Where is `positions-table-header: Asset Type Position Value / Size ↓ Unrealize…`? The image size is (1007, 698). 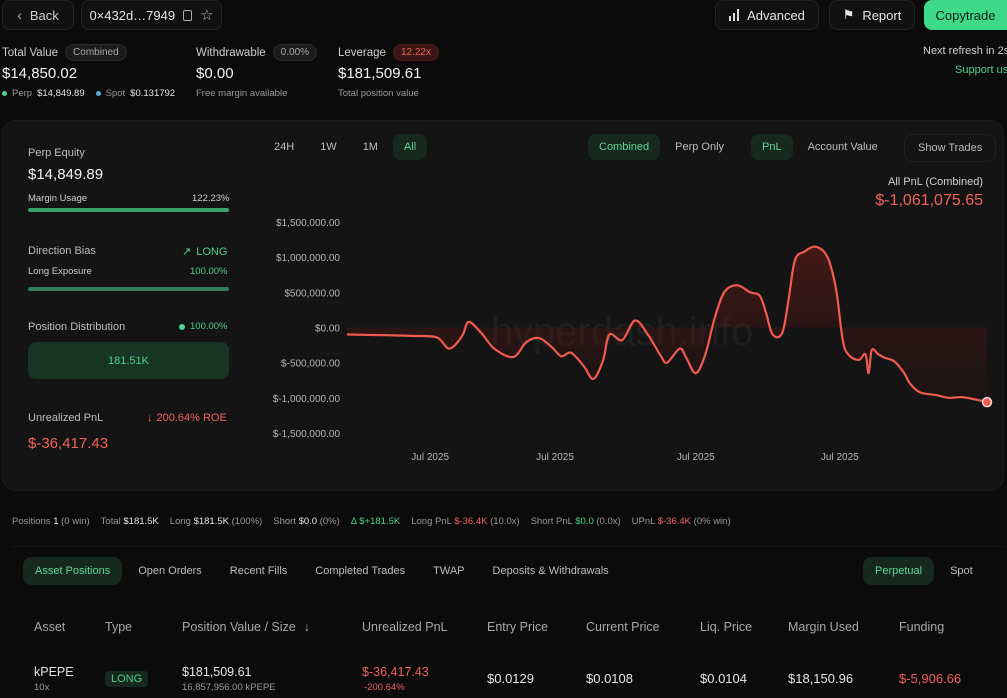 positions-table-header: Asset Type Position Value / Size ↓ Unrealize… is located at coordinates (503, 628).